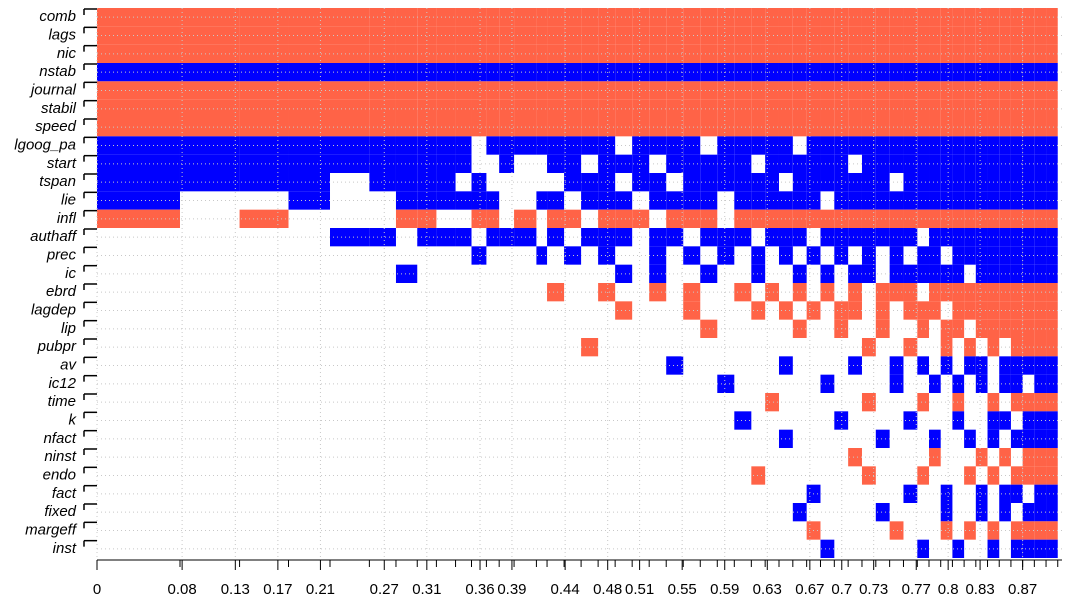 This screenshot has height=604, width=1073. What do you see at coordinates (277, 589) in the screenshot?
I see `x-tick-label: 0.17` at bounding box center [277, 589].